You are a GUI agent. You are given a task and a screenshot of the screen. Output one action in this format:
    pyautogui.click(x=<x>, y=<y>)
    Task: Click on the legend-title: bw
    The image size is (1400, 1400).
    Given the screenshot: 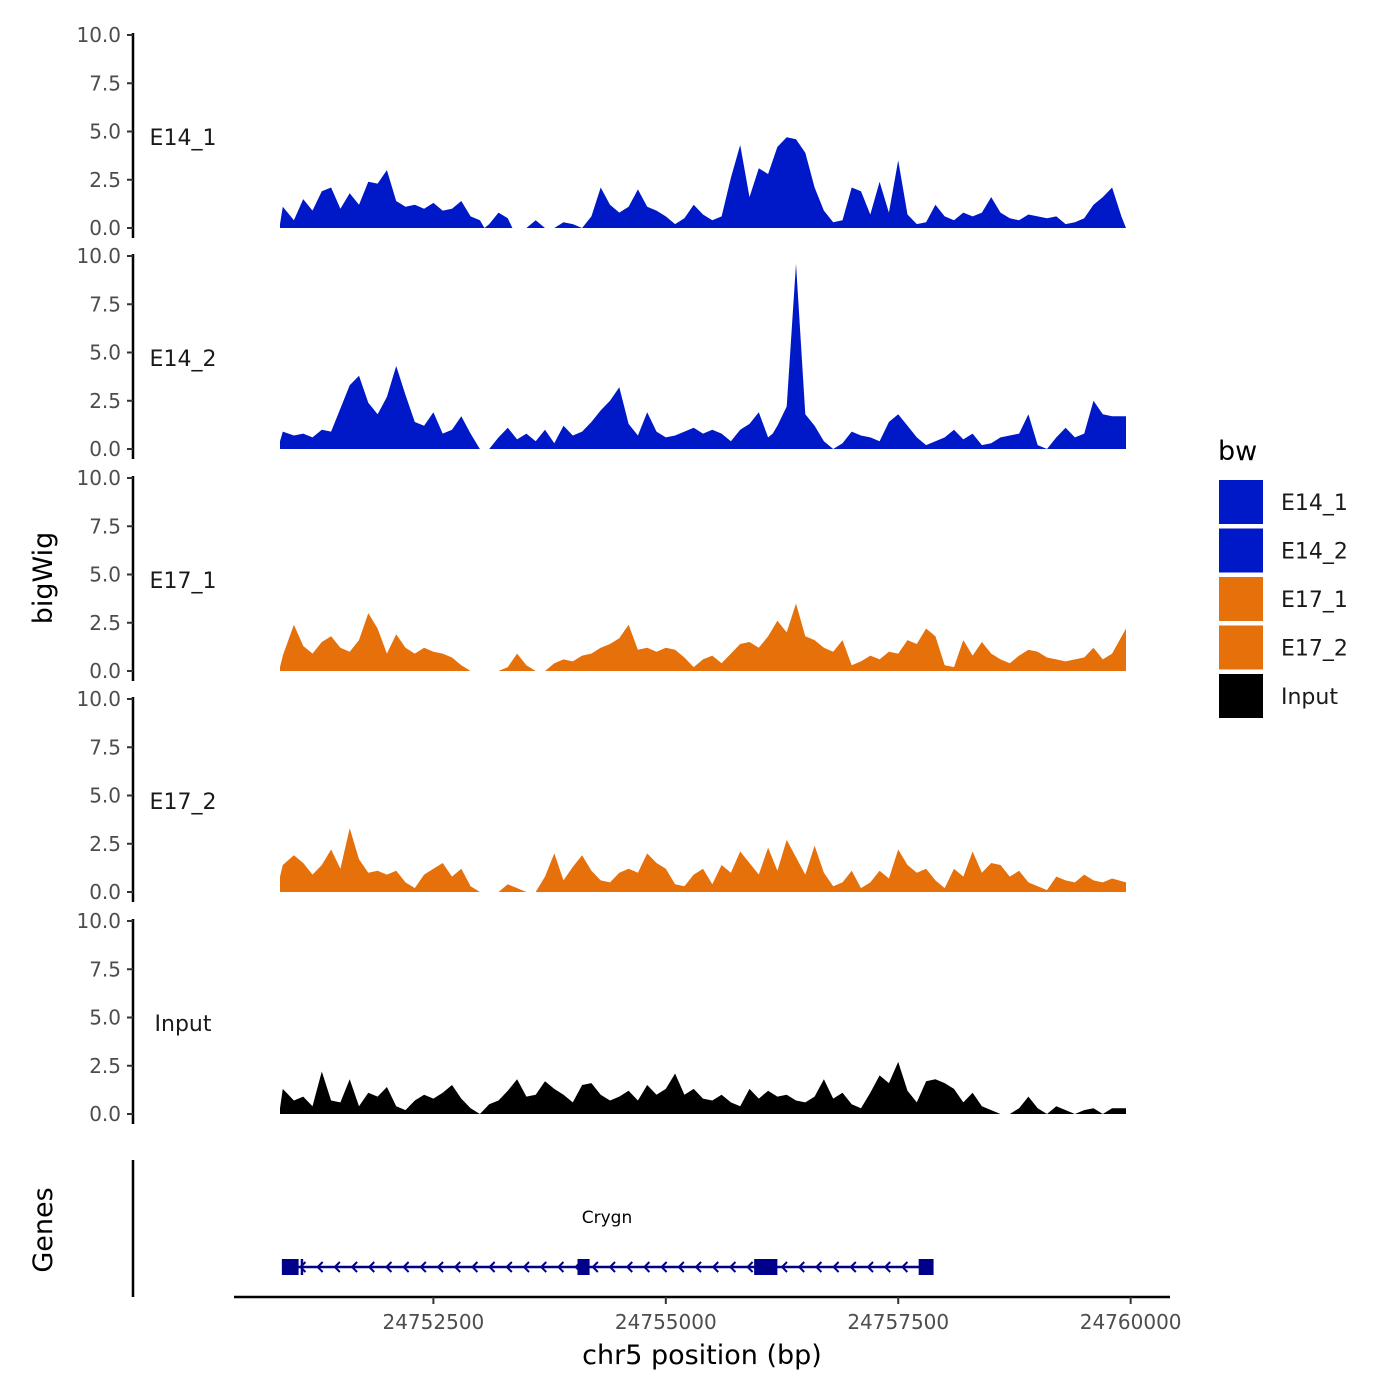 What is the action you would take?
    pyautogui.click(x=1237, y=451)
    